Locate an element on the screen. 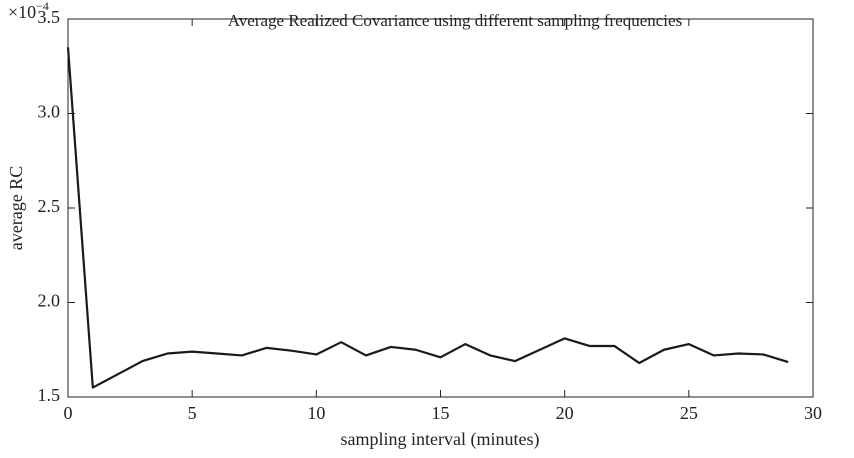 The height and width of the screenshot is (458, 854). x-tick-label: 10 is located at coordinates (316, 413).